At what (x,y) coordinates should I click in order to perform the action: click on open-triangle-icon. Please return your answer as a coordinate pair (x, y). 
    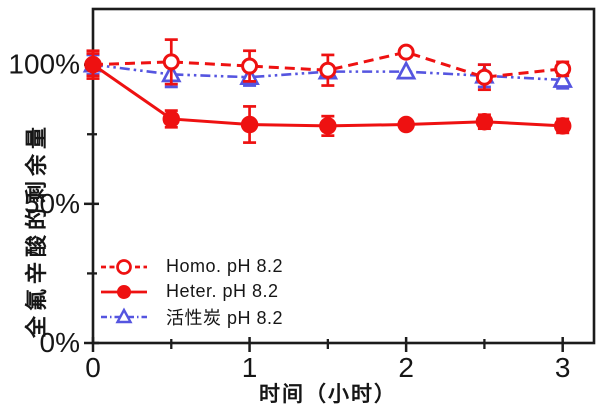
    Looking at the image, I should click on (124, 314).